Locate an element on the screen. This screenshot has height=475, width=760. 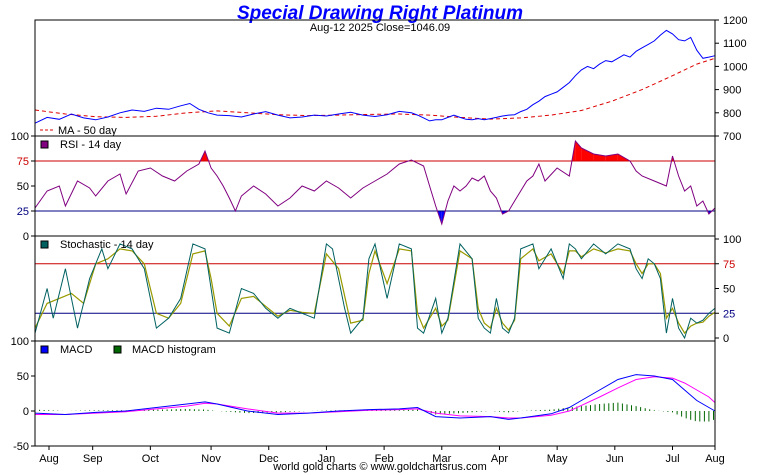
stoch-tick-label: 100 is located at coordinates (732, 240).